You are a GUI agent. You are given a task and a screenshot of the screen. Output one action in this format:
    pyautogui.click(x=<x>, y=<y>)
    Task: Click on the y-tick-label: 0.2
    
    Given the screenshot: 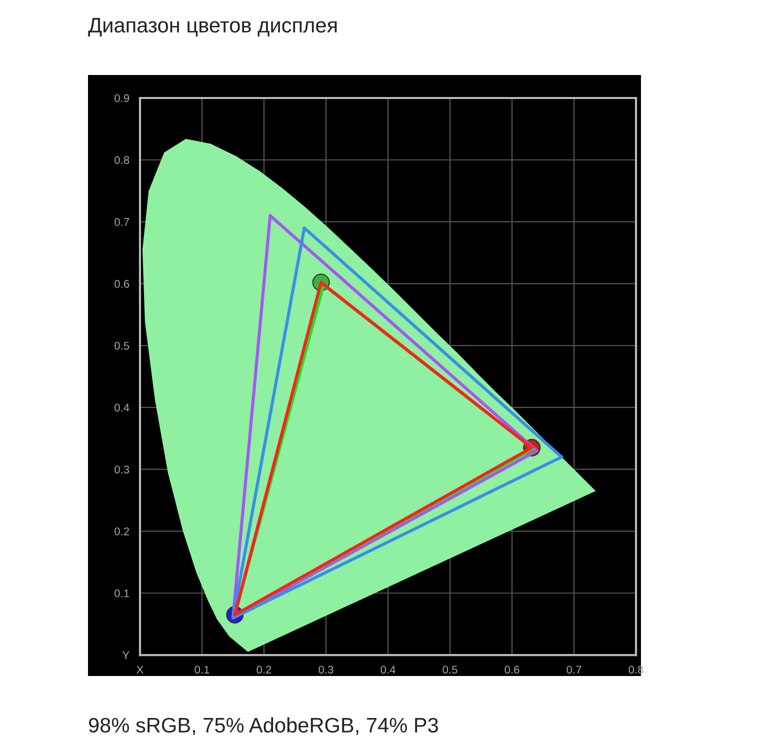 What is the action you would take?
    pyautogui.click(x=122, y=532)
    